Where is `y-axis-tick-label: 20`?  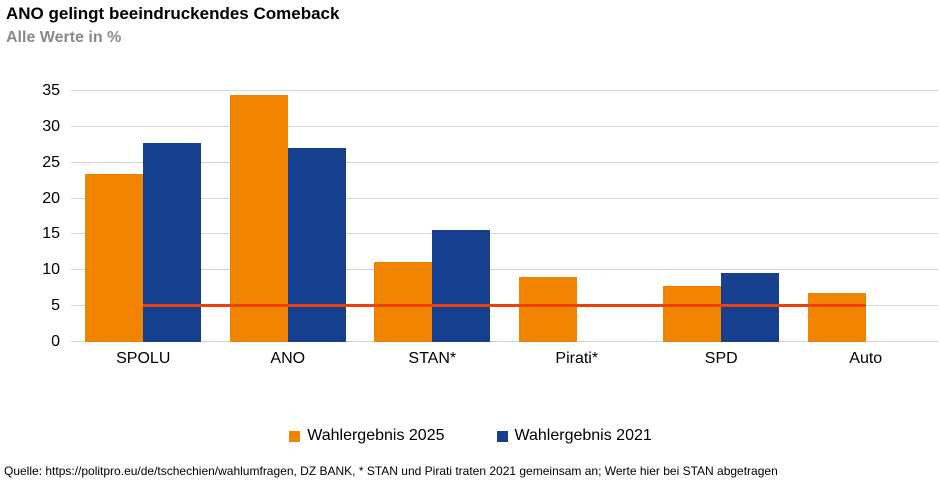 y-axis-tick-label: 20 is located at coordinates (51, 198).